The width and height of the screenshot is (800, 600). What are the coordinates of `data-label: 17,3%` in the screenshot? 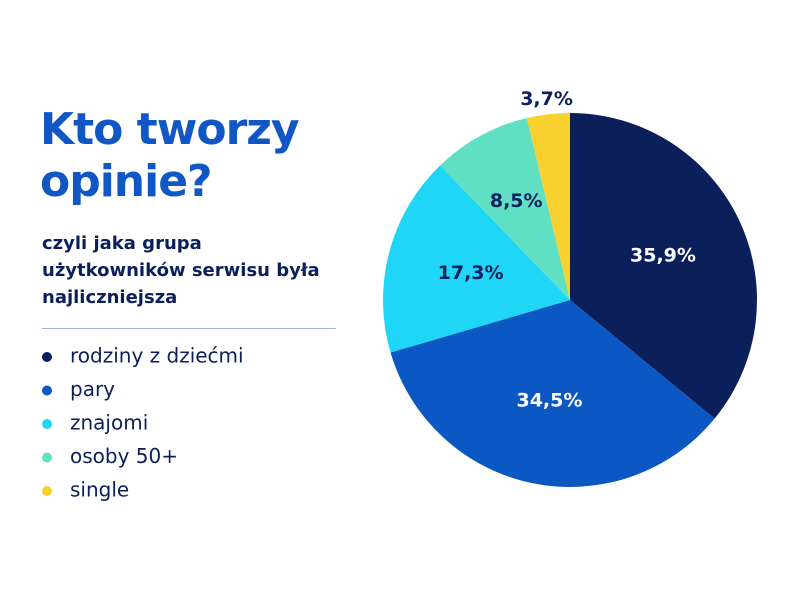 It's located at (471, 273).